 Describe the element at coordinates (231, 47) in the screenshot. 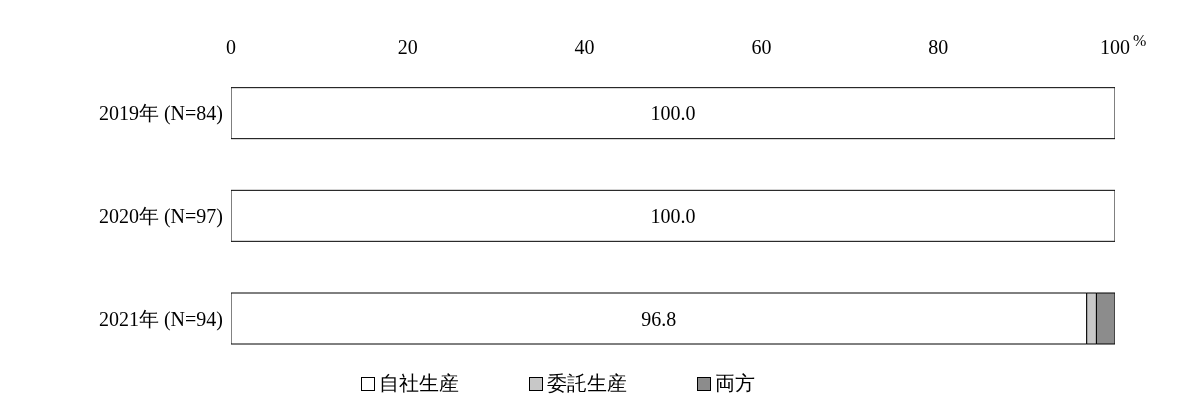

I see `x-tick-label: 0` at that location.